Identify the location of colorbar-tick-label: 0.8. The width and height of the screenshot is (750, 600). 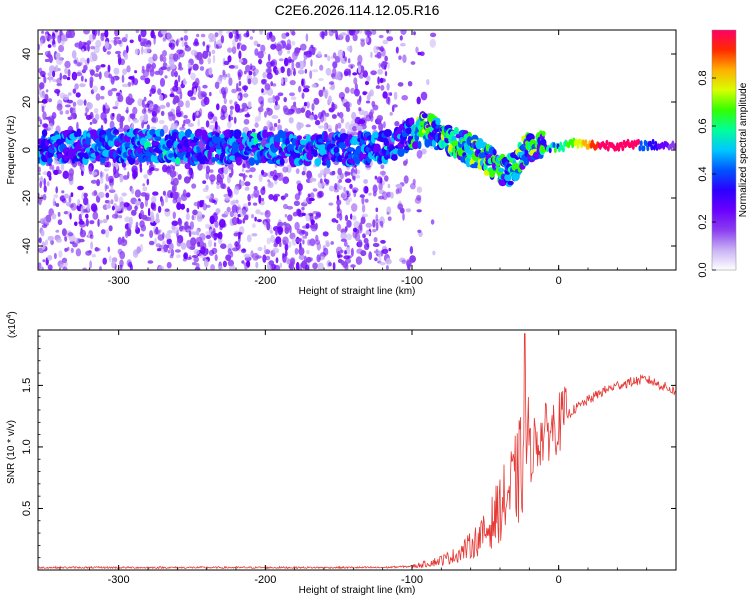
(703, 77).